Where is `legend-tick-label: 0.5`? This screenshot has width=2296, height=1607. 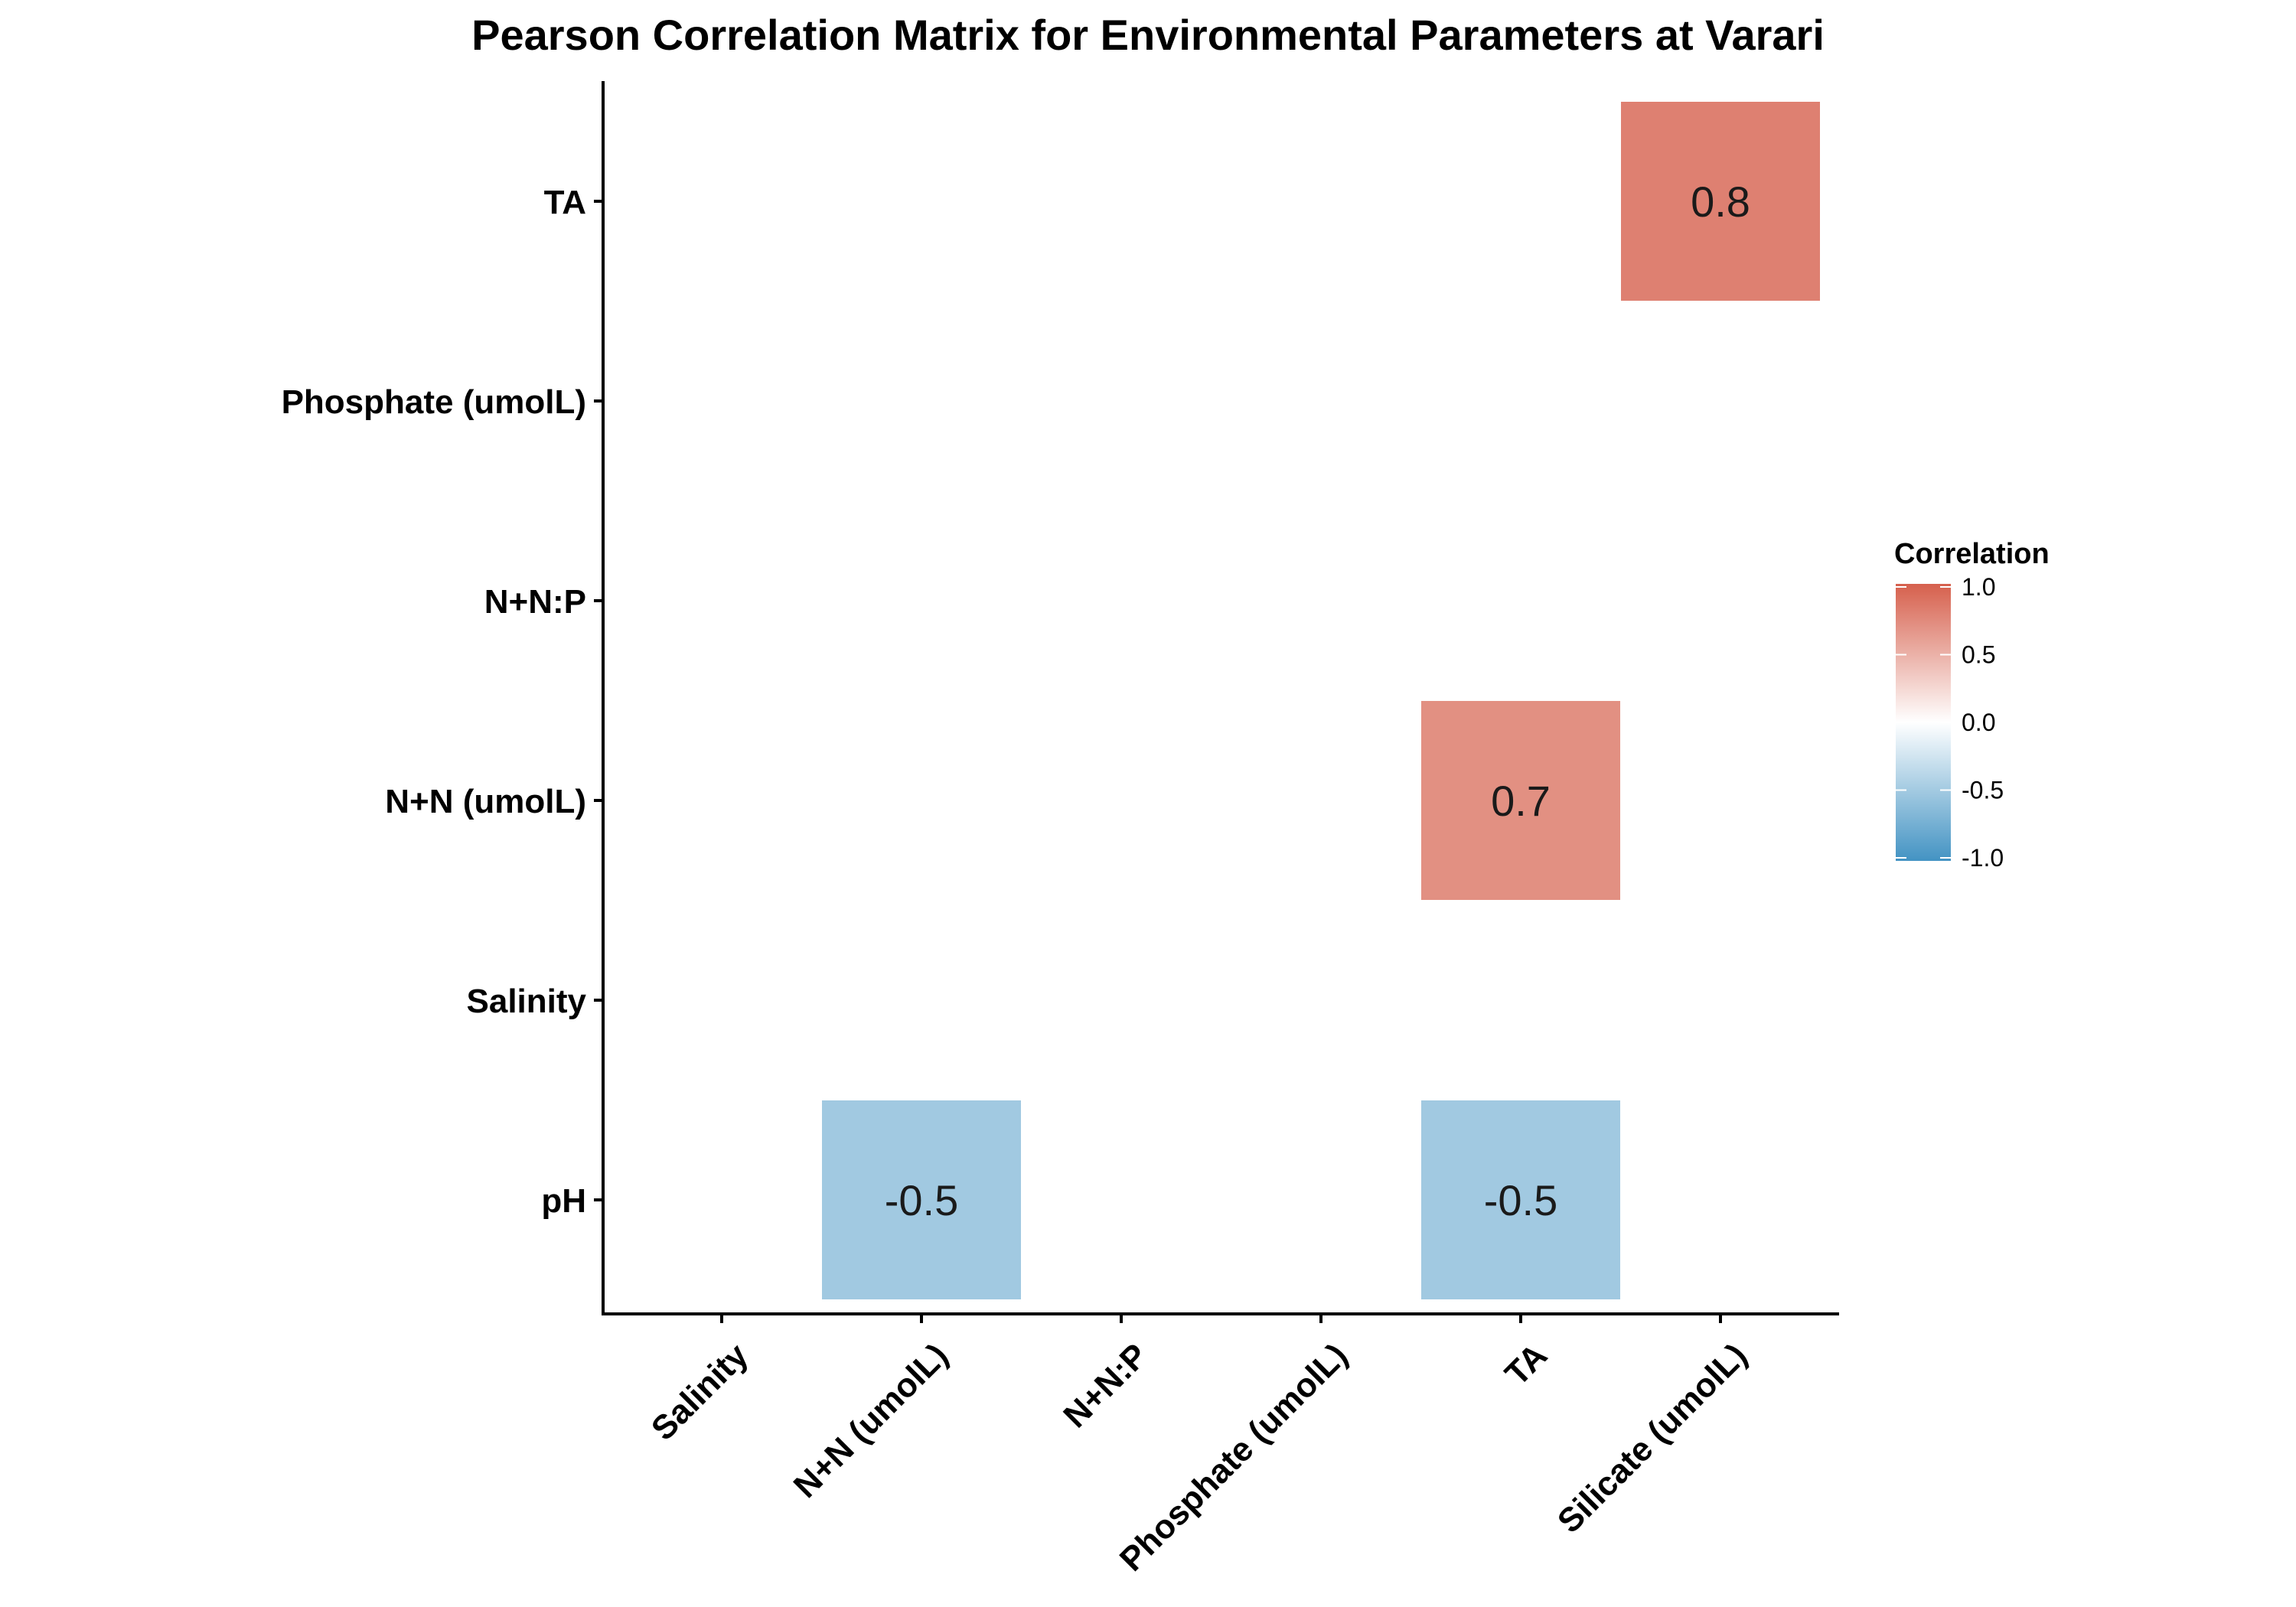 legend-tick-label: 0.5 is located at coordinates (1978, 655).